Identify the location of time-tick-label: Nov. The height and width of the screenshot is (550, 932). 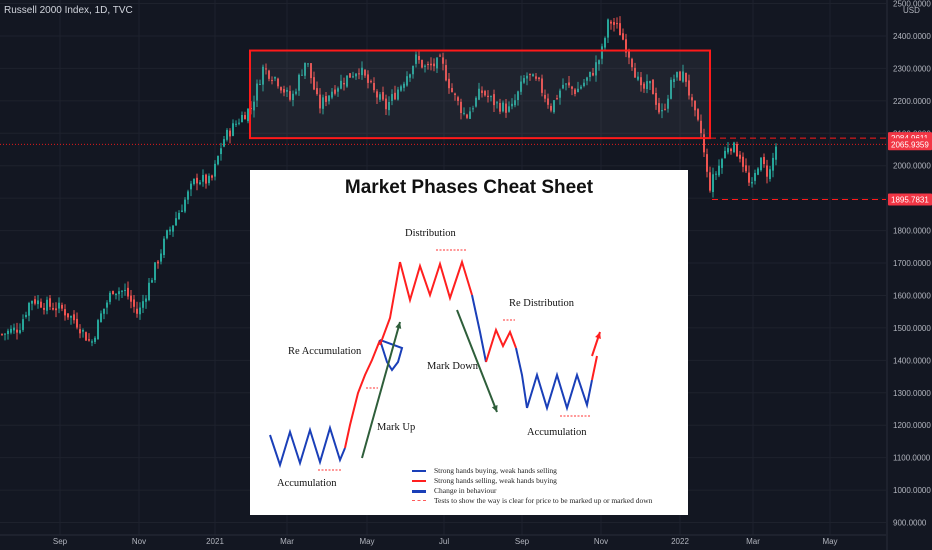
(601, 541).